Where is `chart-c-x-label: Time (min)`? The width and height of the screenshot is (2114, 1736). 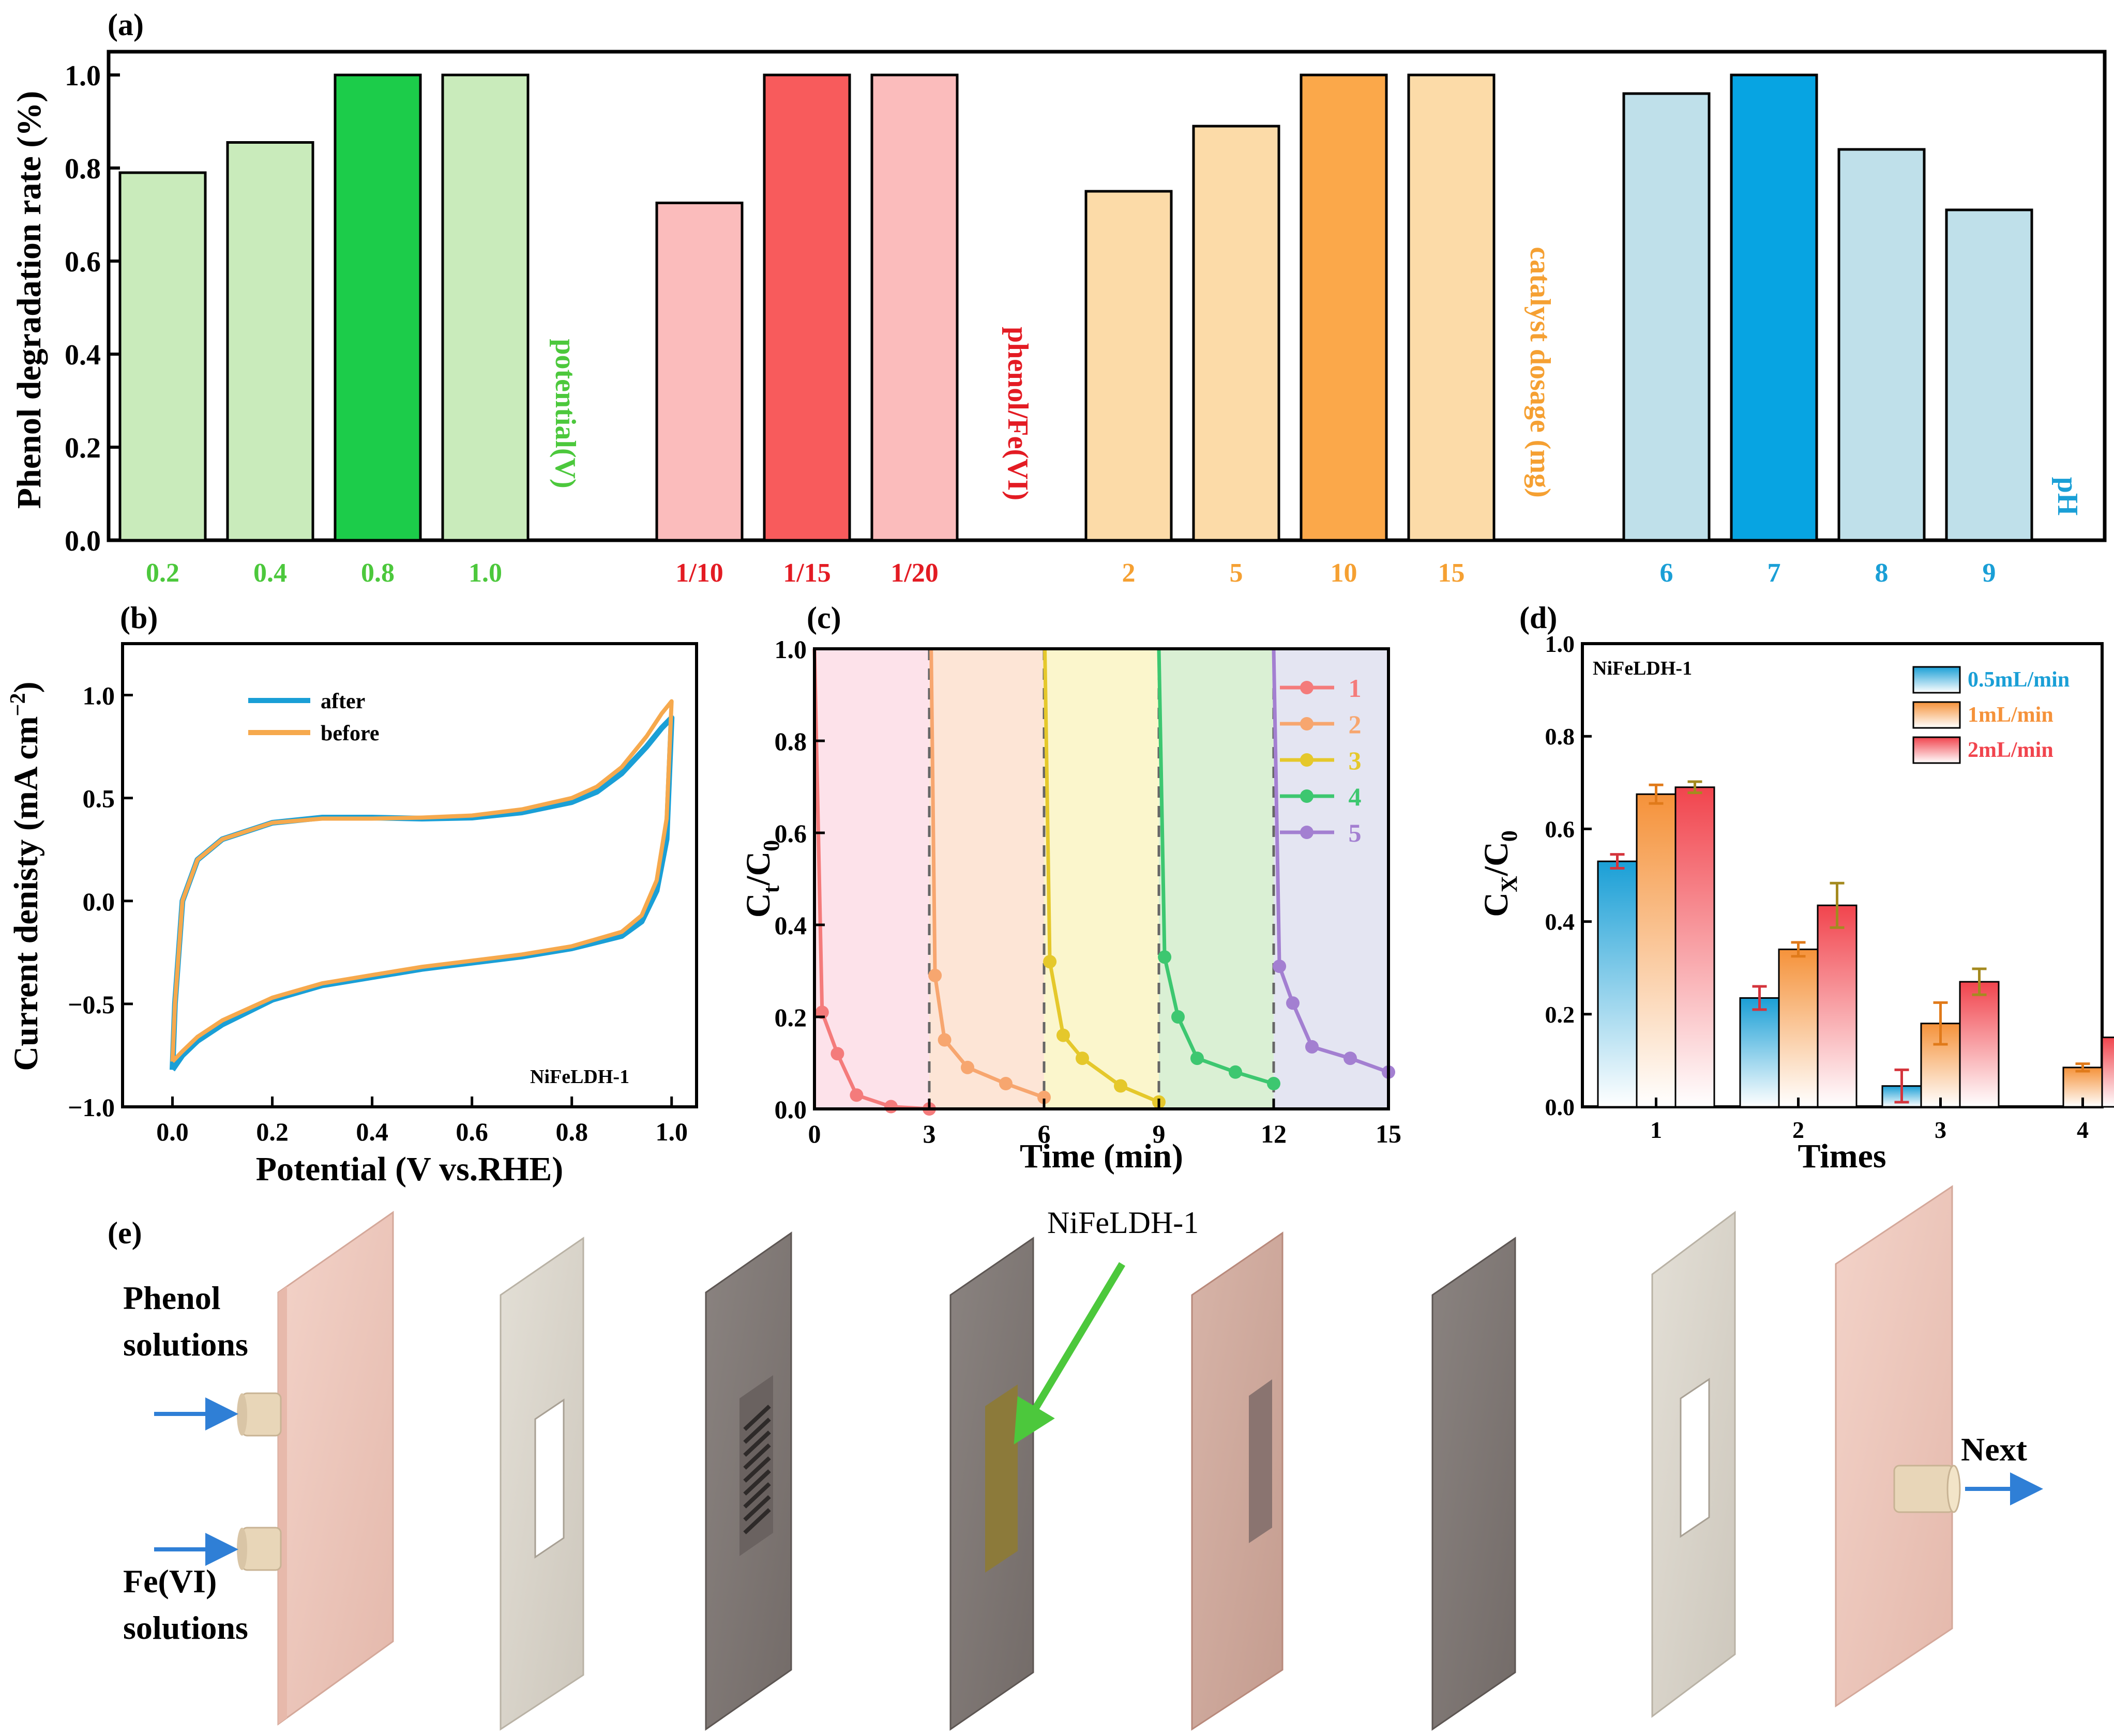 chart-c-x-label: Time (min) is located at coordinates (1101, 1156).